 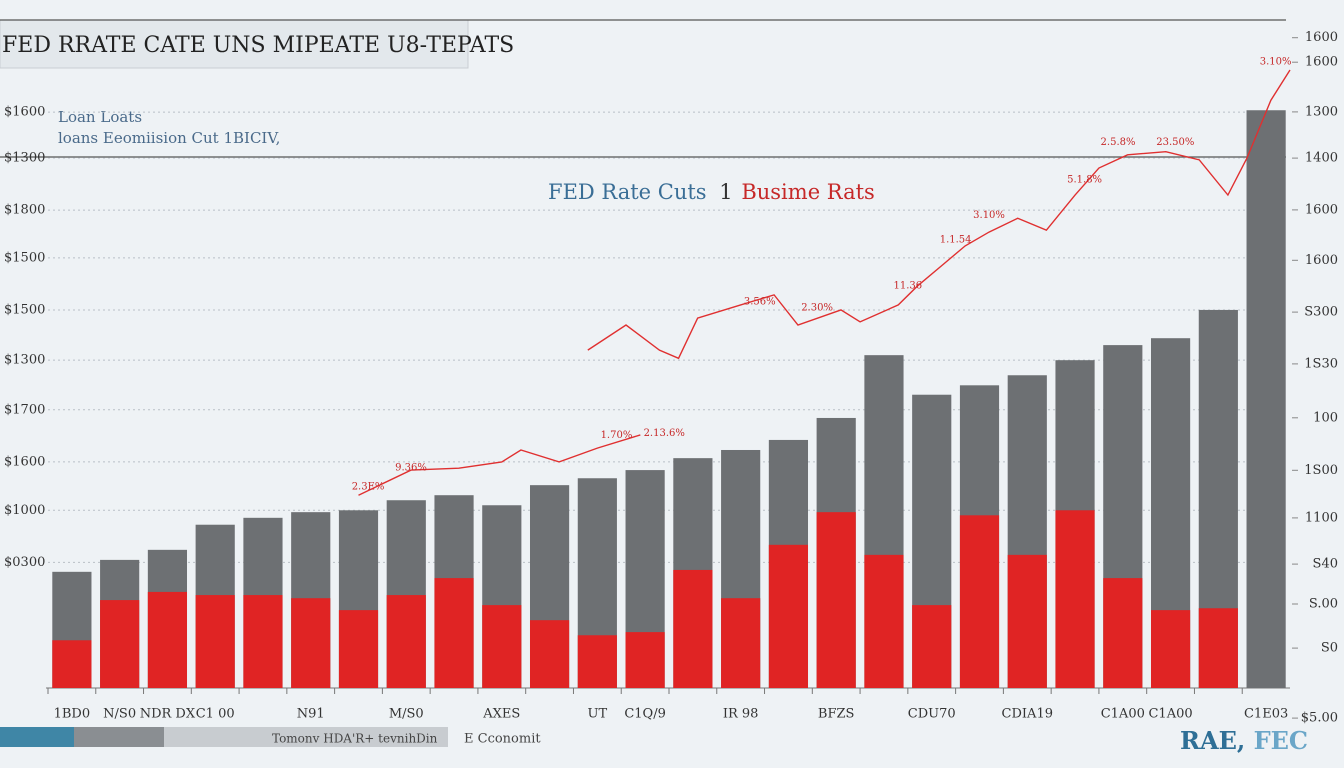 What do you see at coordinates (760, 301) in the screenshot?
I see `annotation: 3.56%` at bounding box center [760, 301].